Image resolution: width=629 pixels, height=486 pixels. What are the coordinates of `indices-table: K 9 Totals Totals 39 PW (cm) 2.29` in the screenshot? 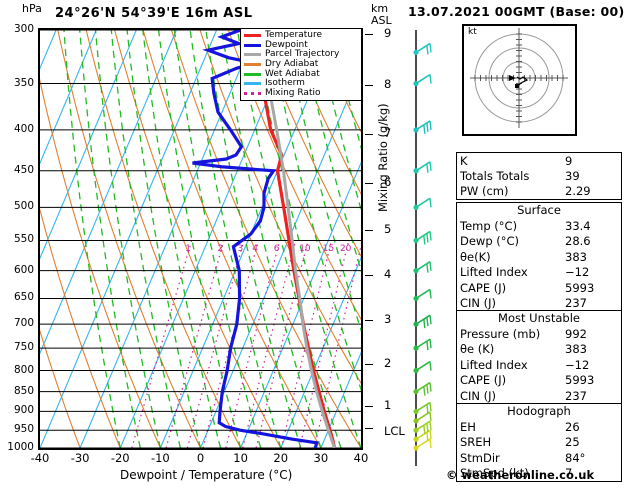 It's located at (539, 176).